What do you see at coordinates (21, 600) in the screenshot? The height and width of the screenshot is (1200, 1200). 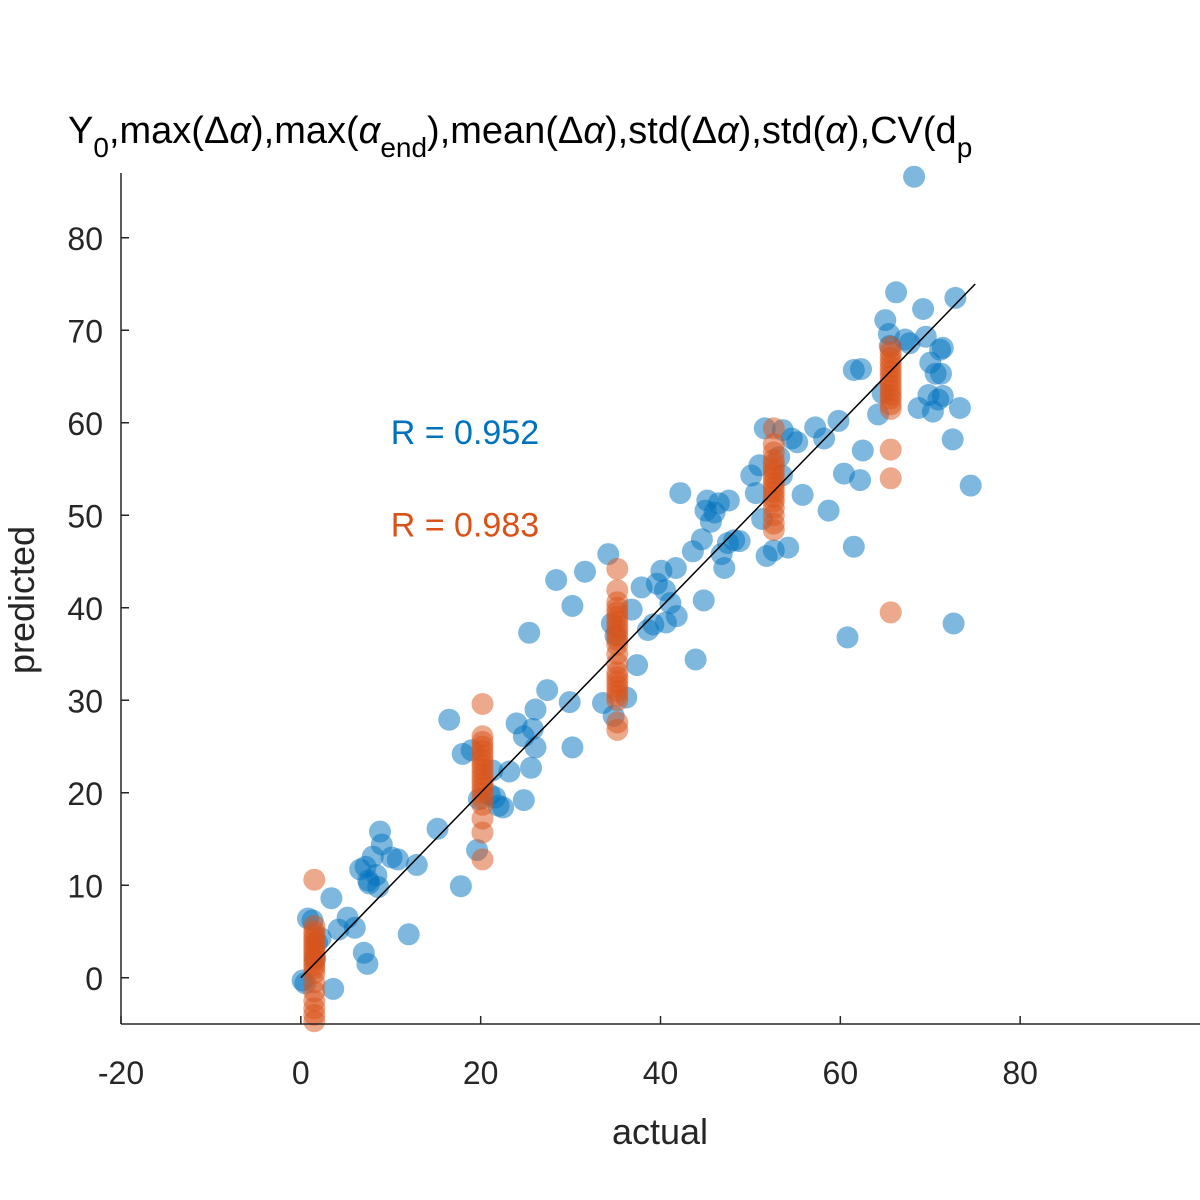 I see `y-axis-label: predicted` at bounding box center [21, 600].